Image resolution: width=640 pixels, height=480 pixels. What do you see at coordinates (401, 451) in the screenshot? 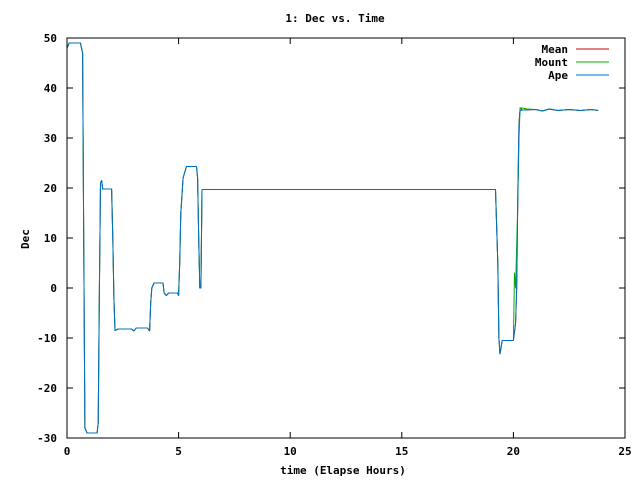
I see `x-tick-label: 15` at bounding box center [401, 451].